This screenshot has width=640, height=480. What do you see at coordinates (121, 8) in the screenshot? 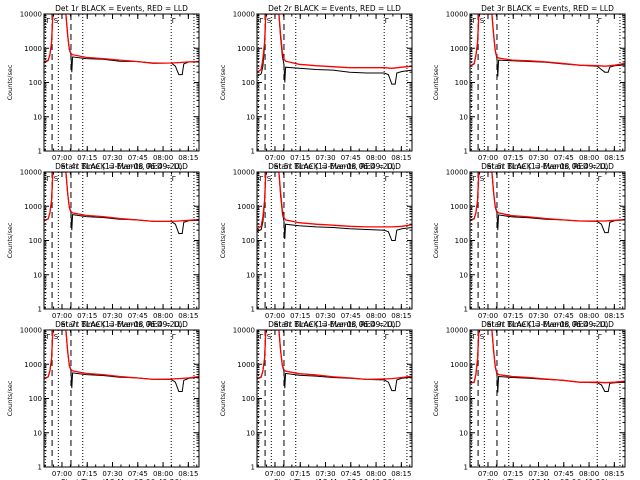
I see `chart-title: Det 1r BLACK = Events, RED = LLD` at bounding box center [121, 8].